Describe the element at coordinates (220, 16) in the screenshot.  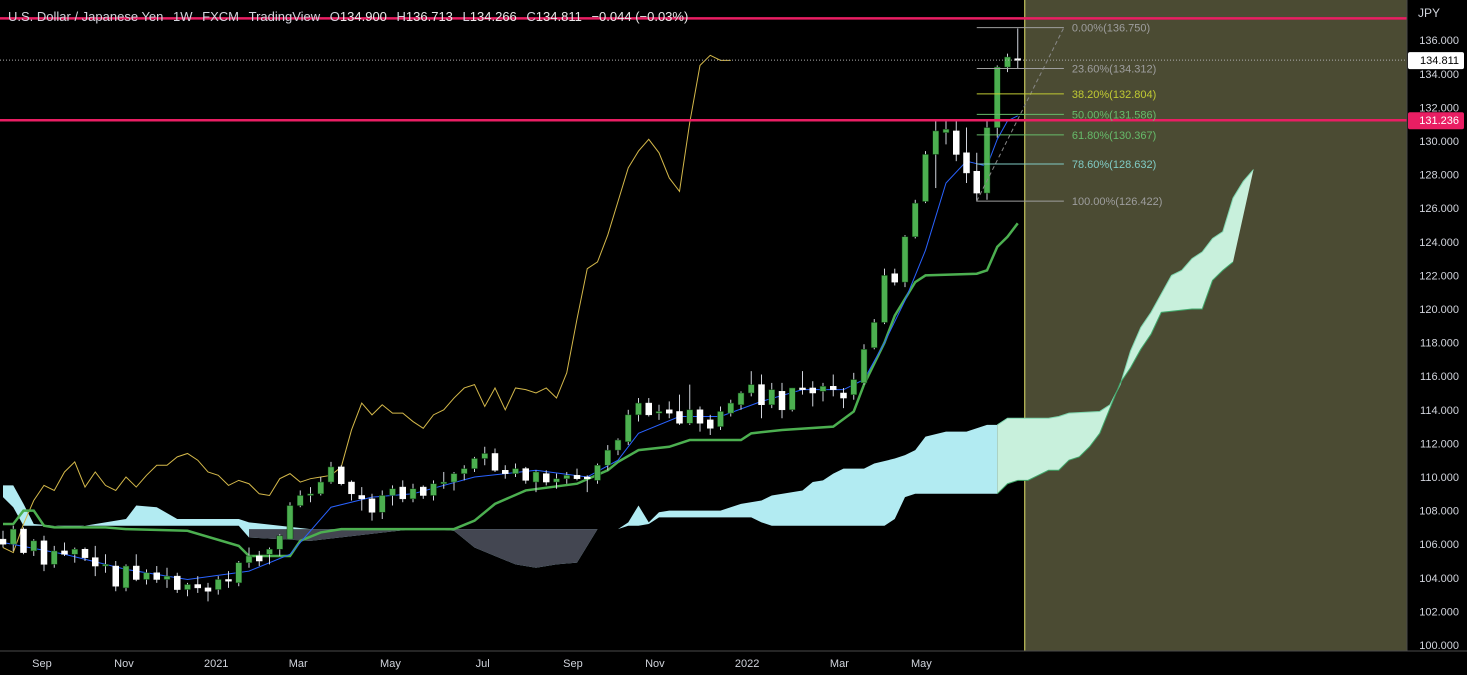
I see `source-label: FXCM` at that location.